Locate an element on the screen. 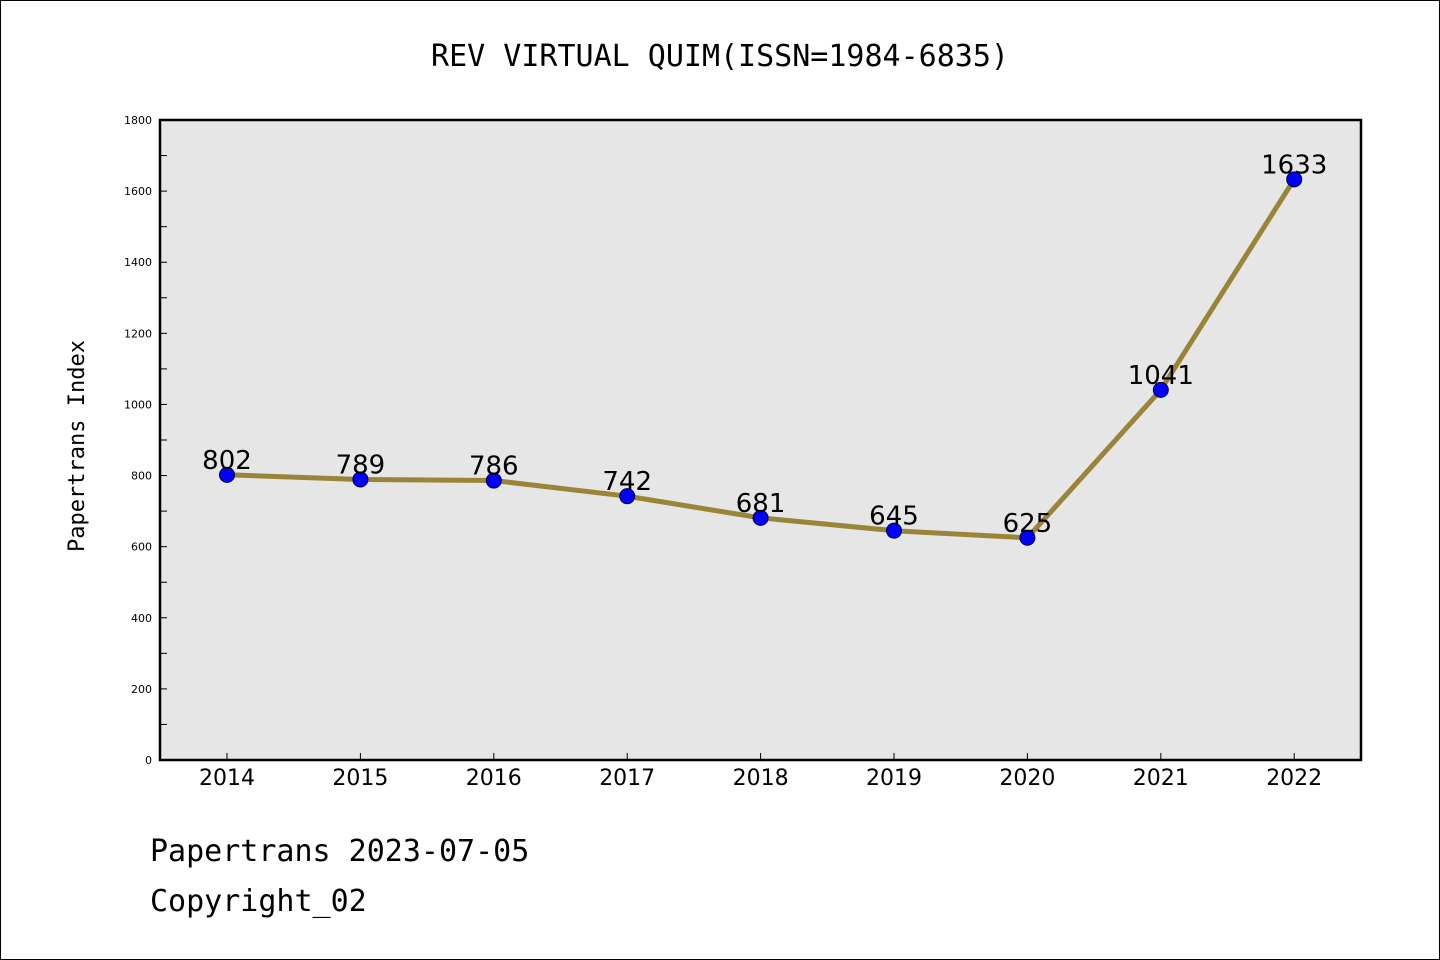  data-label: 742 is located at coordinates (627, 482).